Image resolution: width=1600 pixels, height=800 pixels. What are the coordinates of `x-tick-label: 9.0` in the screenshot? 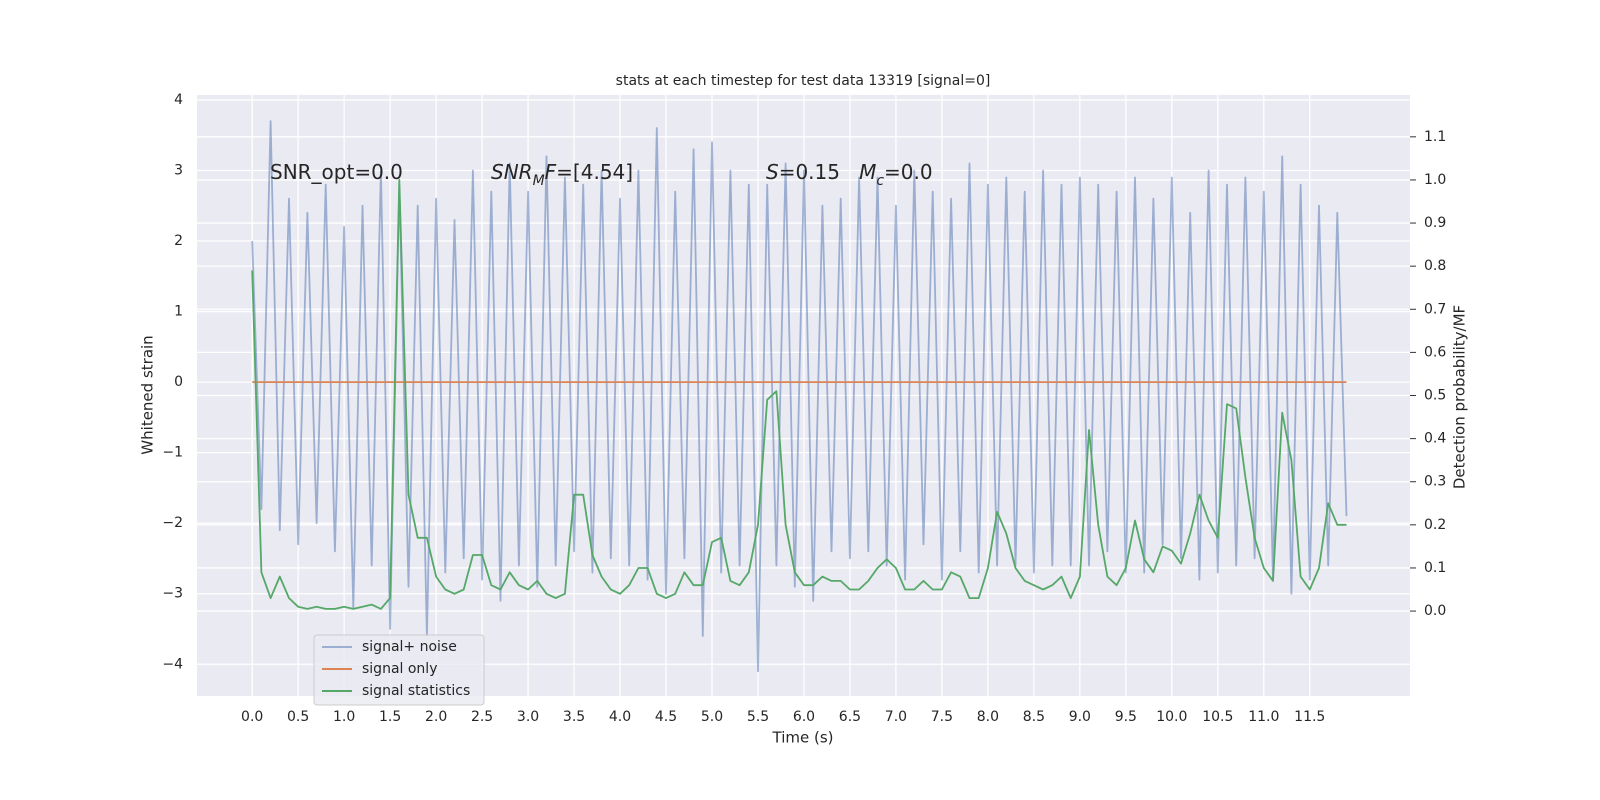 It's located at (1080, 717).